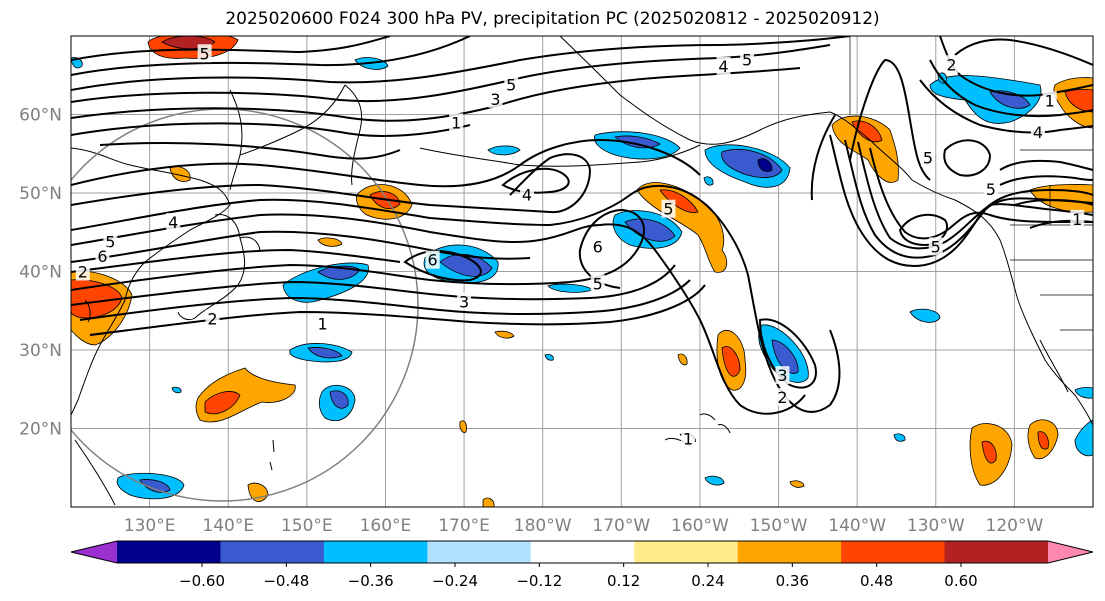 This screenshot has width=1105, height=601. Describe the element at coordinates (876, 581) in the screenshot. I see `colorbar-tick-label: 0.48` at that location.